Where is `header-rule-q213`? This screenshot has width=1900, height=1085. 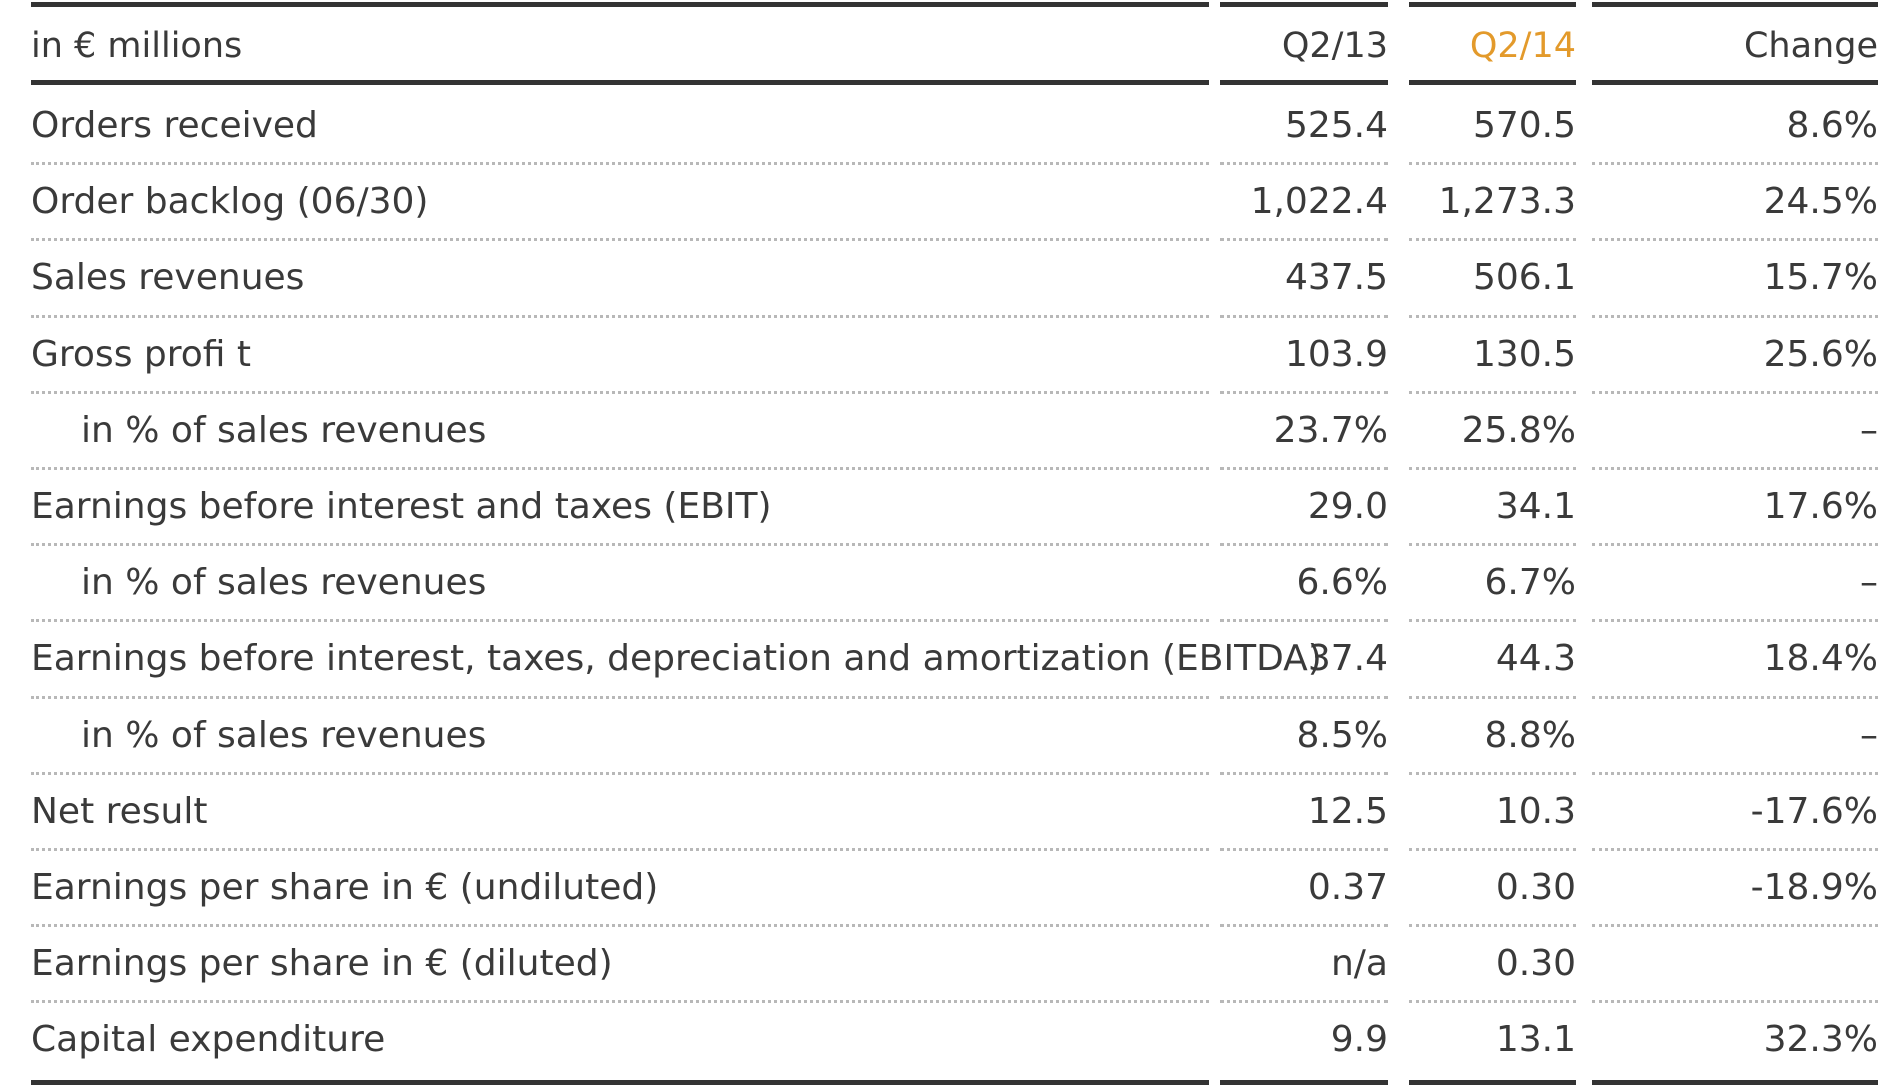 header-rule-q213 is located at coordinates (1304, 82).